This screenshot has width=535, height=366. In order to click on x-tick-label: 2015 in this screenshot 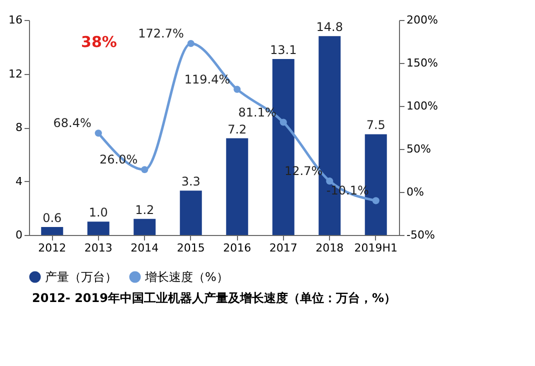, I will do `click(190, 248)`.